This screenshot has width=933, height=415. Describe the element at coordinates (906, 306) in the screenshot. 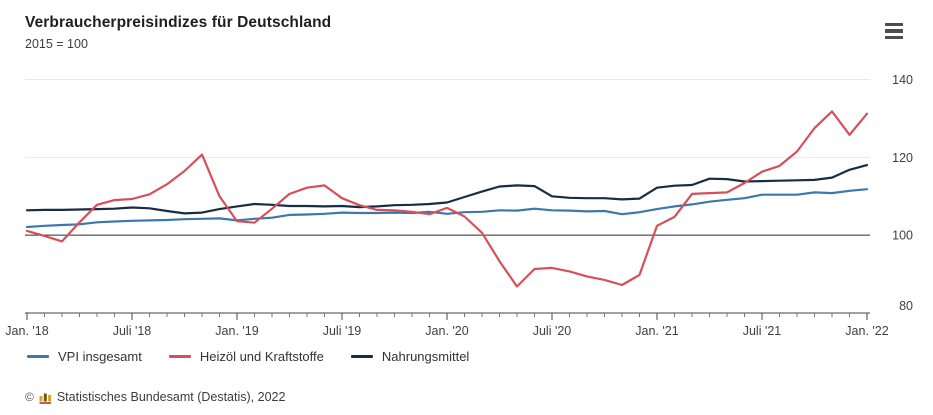

I see `y-tick-label-80: 80` at that location.